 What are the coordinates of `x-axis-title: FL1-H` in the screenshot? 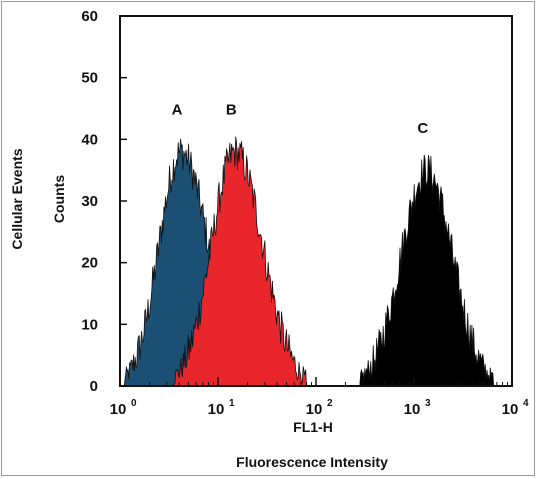 It's located at (313, 427).